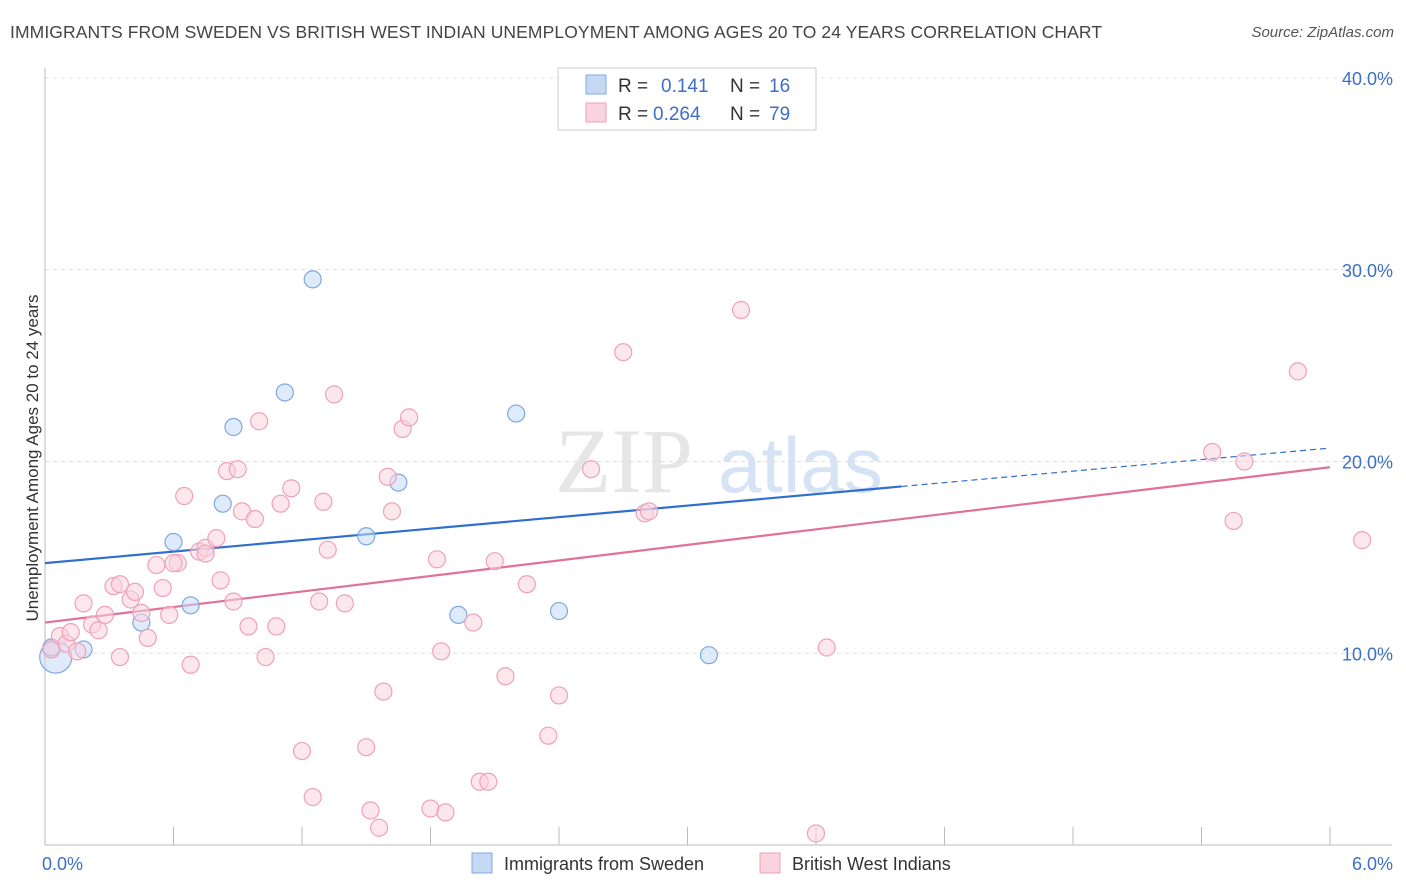 This screenshot has width=1406, height=892. Describe the element at coordinates (1322, 32) in the screenshot. I see `source-label: Source: ZipAtlas.com` at that location.